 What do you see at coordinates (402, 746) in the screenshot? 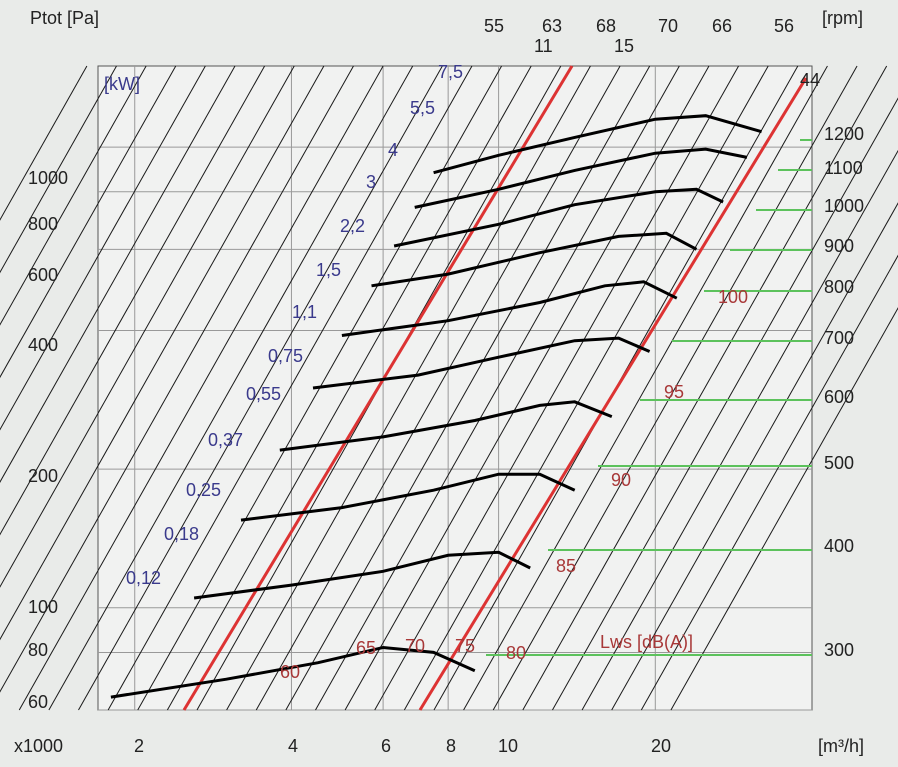
I see `x-tick-labels: 2 4 6 8 10 20` at bounding box center [402, 746].